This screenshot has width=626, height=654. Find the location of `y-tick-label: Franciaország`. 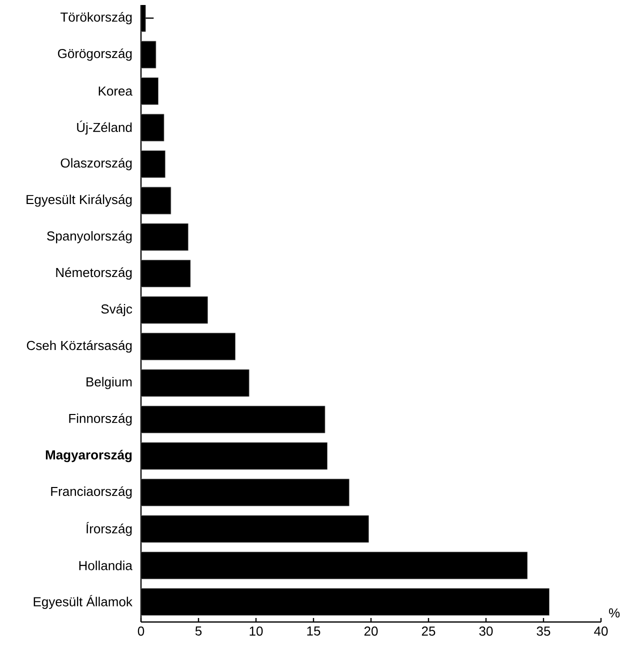

y-tick-label: Franciaország is located at coordinates (91, 492).